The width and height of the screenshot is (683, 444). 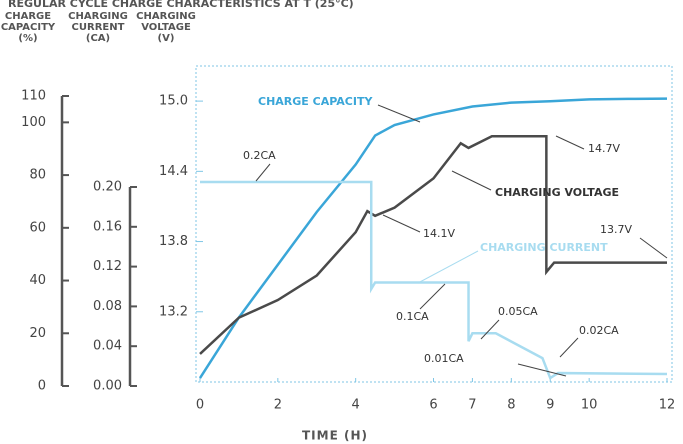 I want to click on annotation: 13.7V, so click(x=616, y=229).